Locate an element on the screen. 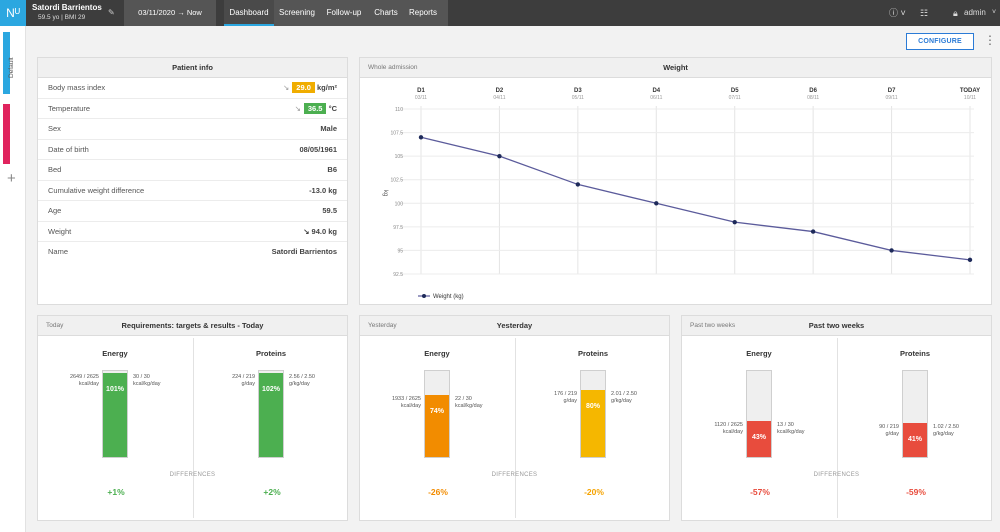 The image size is (1000, 532). y-tick-label: 102.5 is located at coordinates (396, 181).